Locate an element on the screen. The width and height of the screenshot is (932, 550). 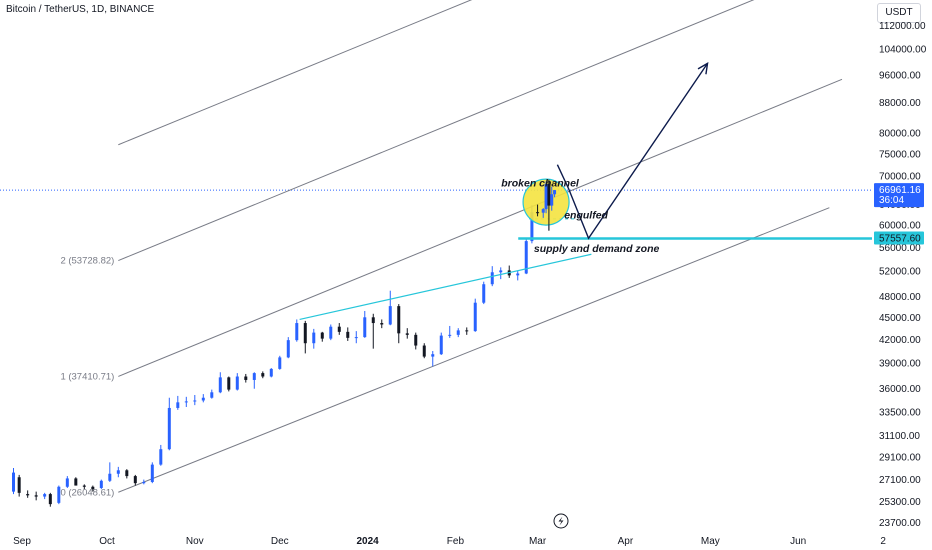
y-tick-label: 23700.00 is located at coordinates (900, 523).